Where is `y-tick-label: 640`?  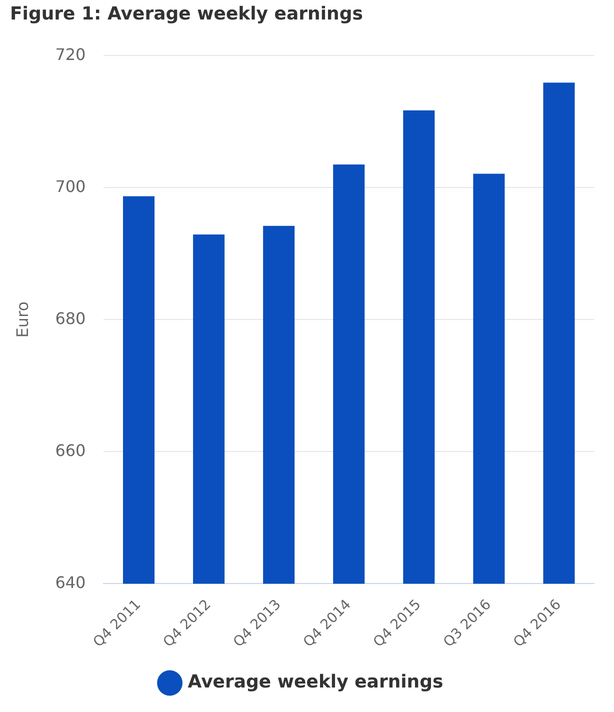 y-tick-label: 640 is located at coordinates (70, 582).